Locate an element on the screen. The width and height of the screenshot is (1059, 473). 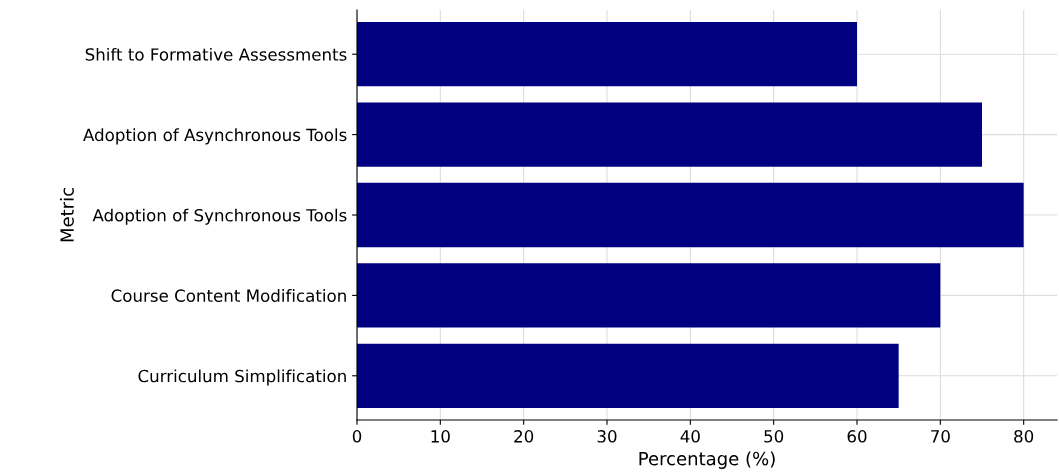
y-tick-label: Course Content Modification is located at coordinates (228, 295).